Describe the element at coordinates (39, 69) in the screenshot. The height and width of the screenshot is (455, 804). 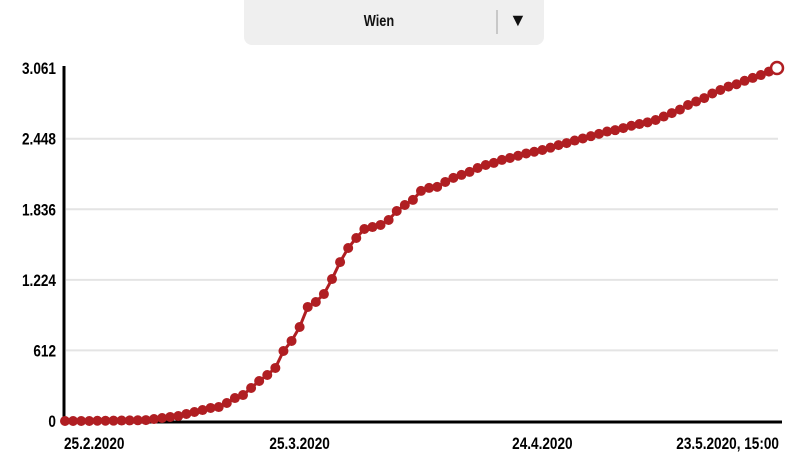
I see `y-tick-label: 3.061` at that location.